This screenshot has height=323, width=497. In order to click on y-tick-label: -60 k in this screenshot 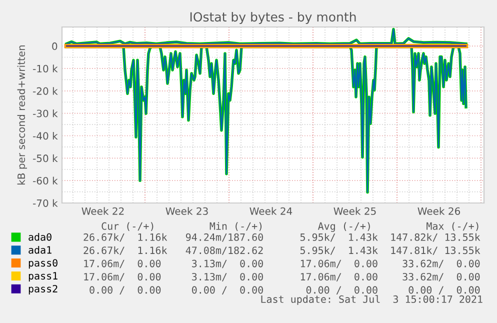, I will do `click(45, 180)`.